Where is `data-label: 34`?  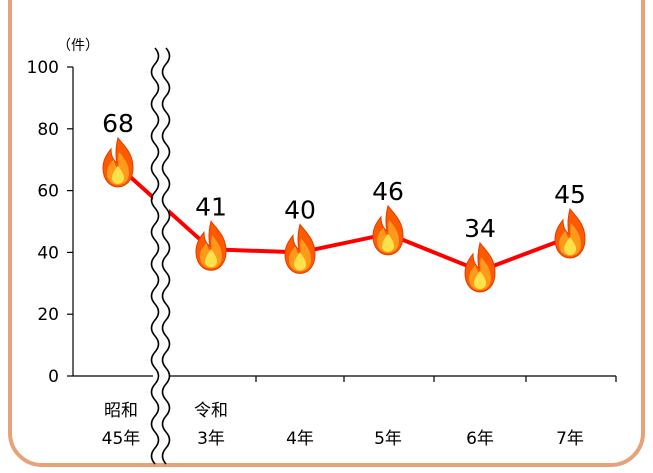
data-label: 34 is located at coordinates (480, 228).